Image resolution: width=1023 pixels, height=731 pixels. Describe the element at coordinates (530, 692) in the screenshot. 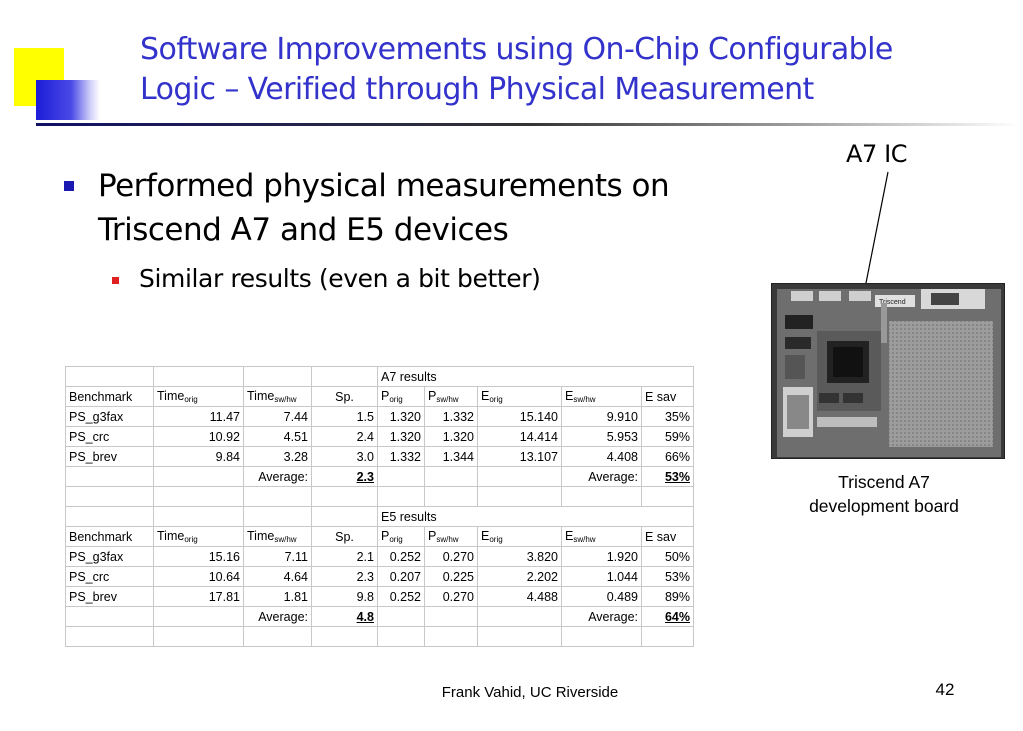

I see `footer-author: Frank Vahid, UC Riverside` at that location.